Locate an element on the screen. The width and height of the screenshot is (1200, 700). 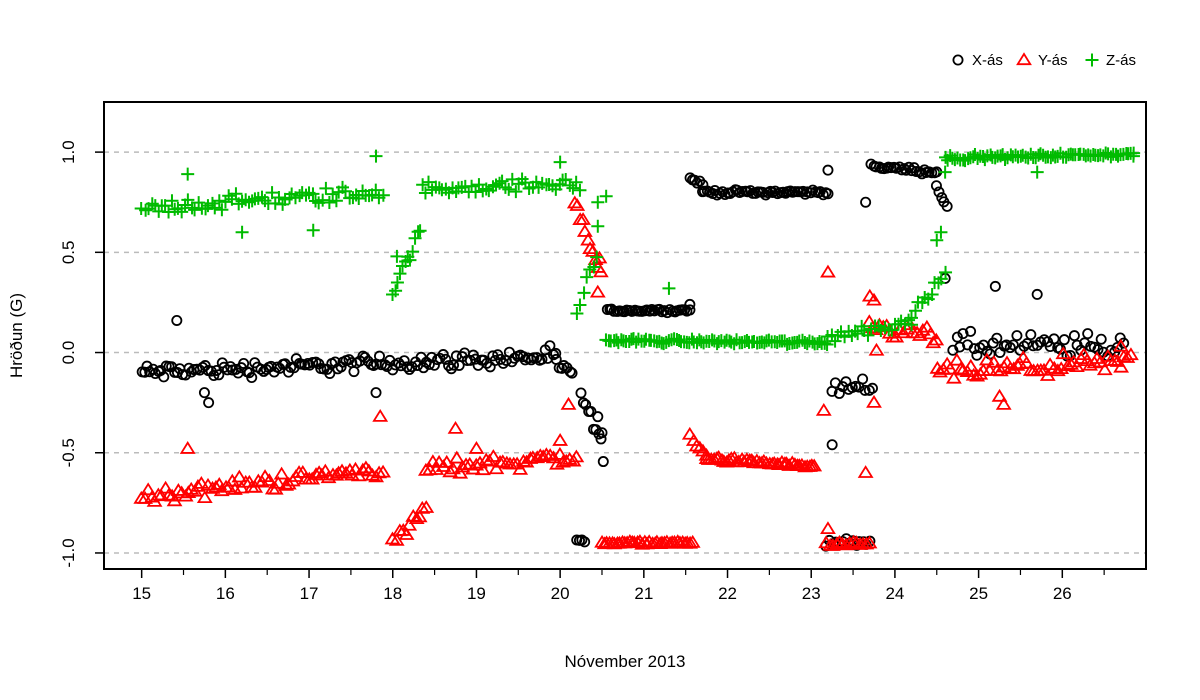
y-axis-title: Hröðun (G) is located at coordinates (16, 335).